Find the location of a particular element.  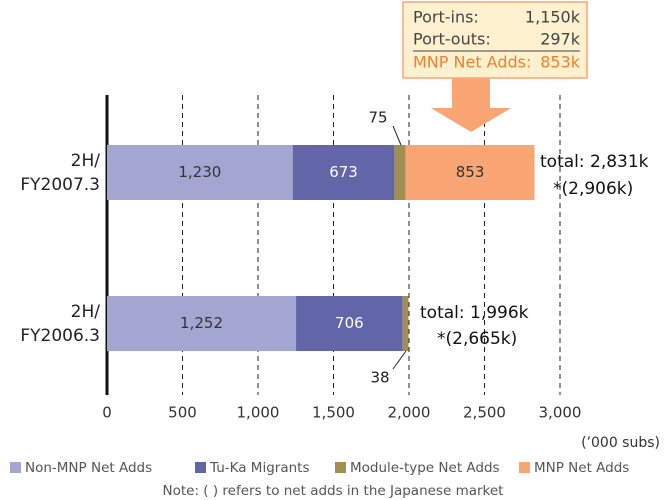

callout-value: 1,150k is located at coordinates (553, 17).